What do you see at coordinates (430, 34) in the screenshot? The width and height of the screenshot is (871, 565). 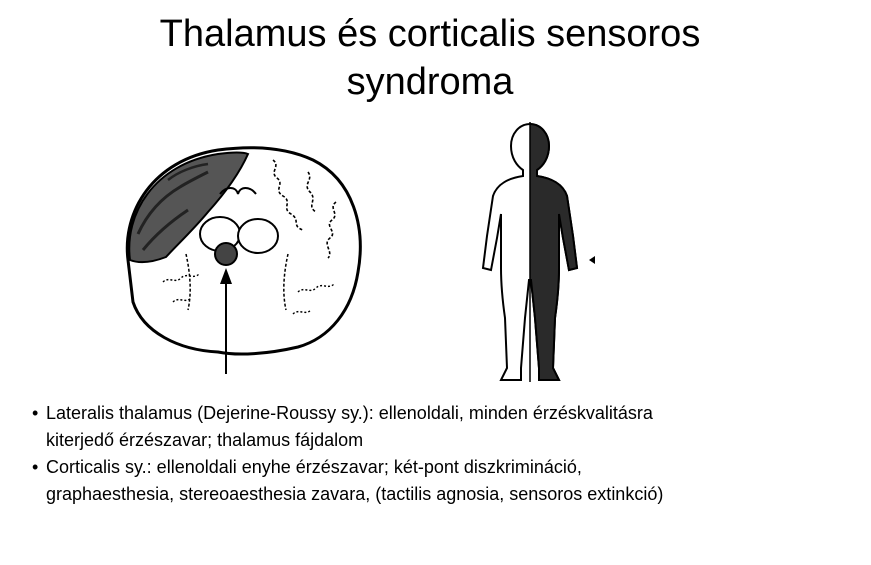 I see `slide-title-line-1: Thalamus és corticalis sensoros` at bounding box center [430, 34].